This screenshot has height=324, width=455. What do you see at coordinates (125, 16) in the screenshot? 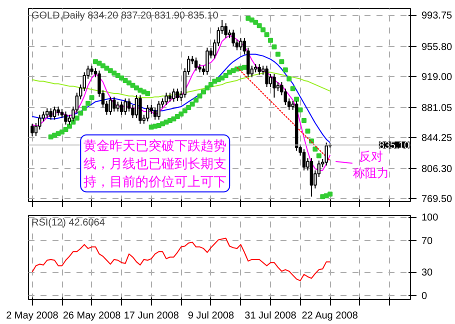
I see `chart-title: GOLD,Daily 834.20 837.20 831.90 835.10` at bounding box center [125, 16].